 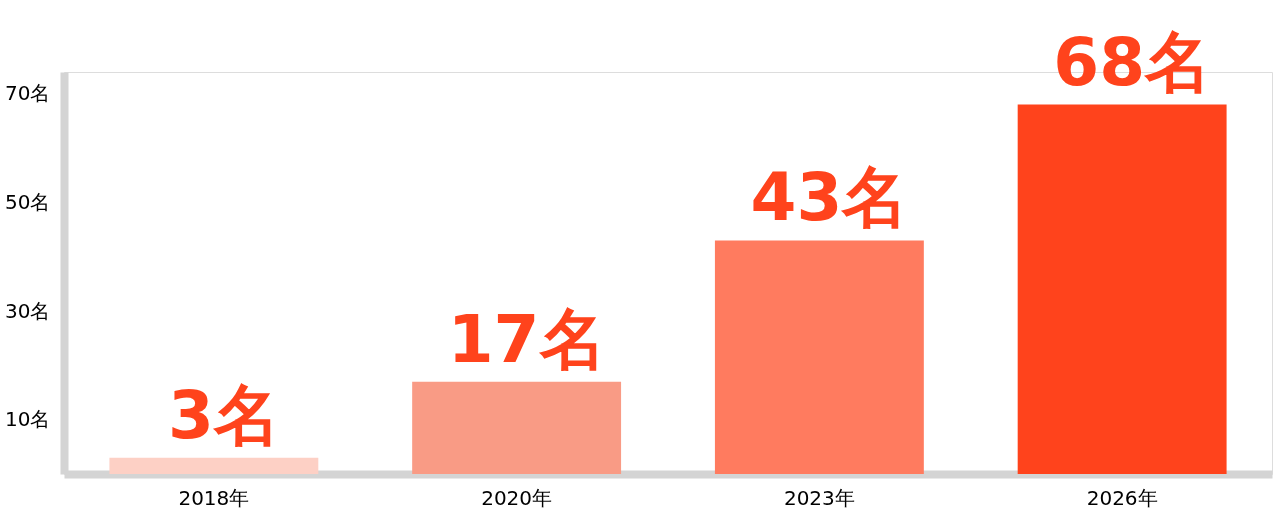 I want to click on y-tick-label: 50名, so click(x=28, y=201).